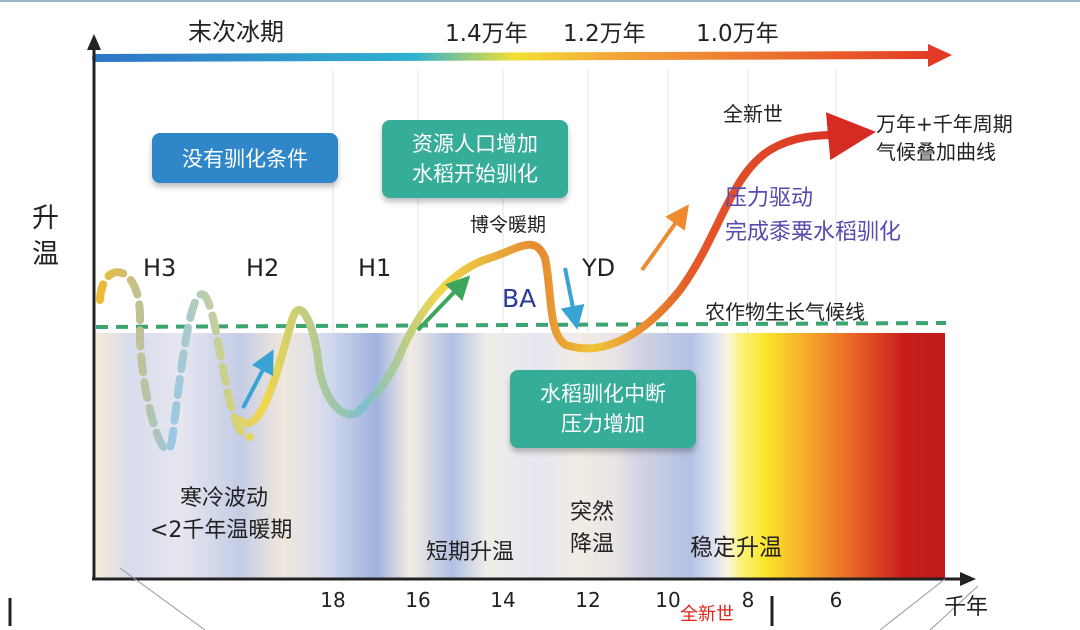 The image size is (1080, 630). I want to click on x-tick-6: 6, so click(836, 600).